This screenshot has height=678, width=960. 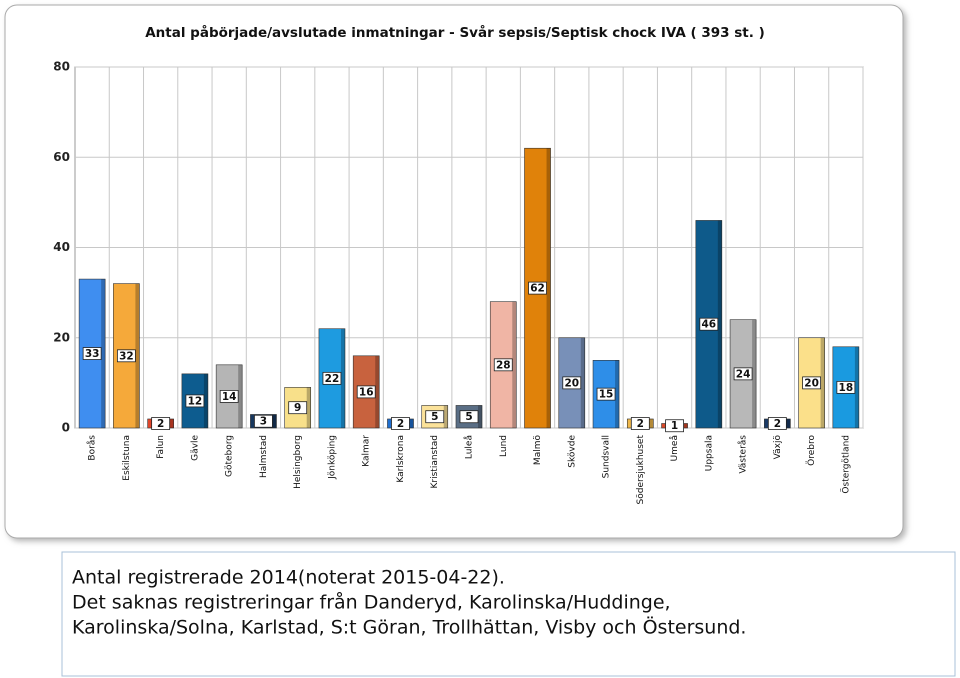 What do you see at coordinates (641, 470) in the screenshot?
I see `x-tick-label: Södersjukhuset` at bounding box center [641, 470].